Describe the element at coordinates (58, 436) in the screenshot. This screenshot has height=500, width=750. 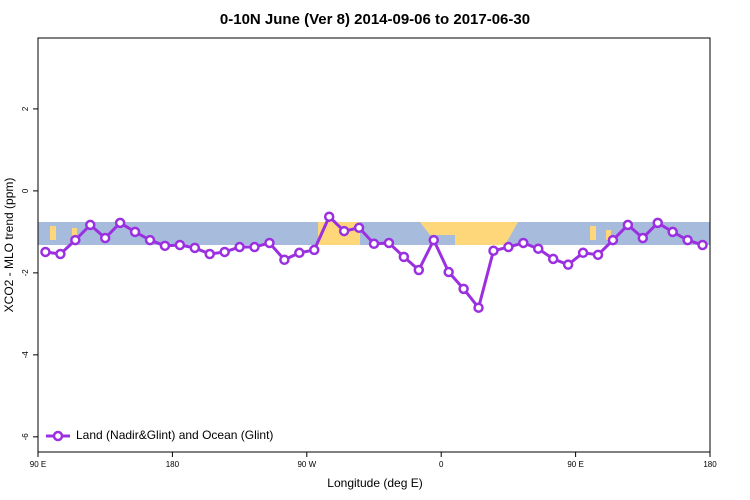
I see `legend-marker` at that location.